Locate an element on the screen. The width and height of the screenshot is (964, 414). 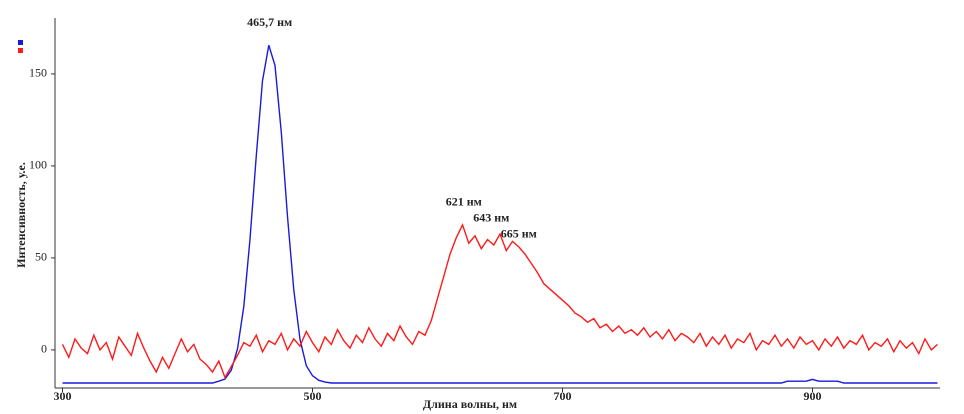
y-axis-label: Интенсивность, у.е. is located at coordinates (21, 215).